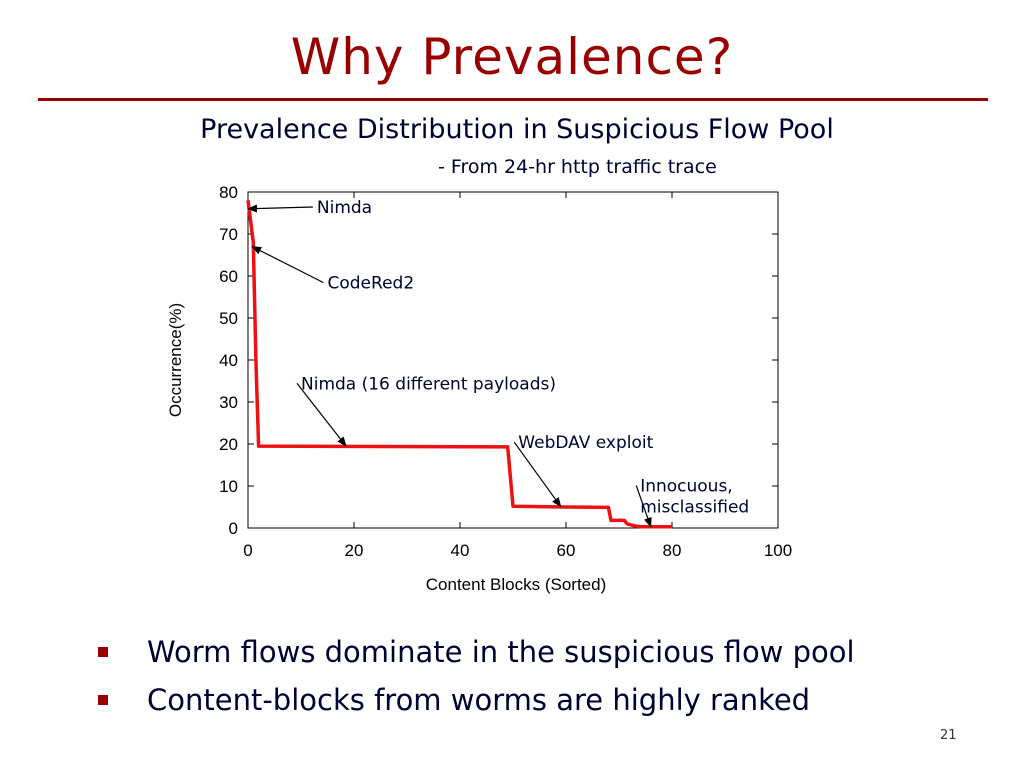  I want to click on x-tick-label: 20, so click(354, 550).